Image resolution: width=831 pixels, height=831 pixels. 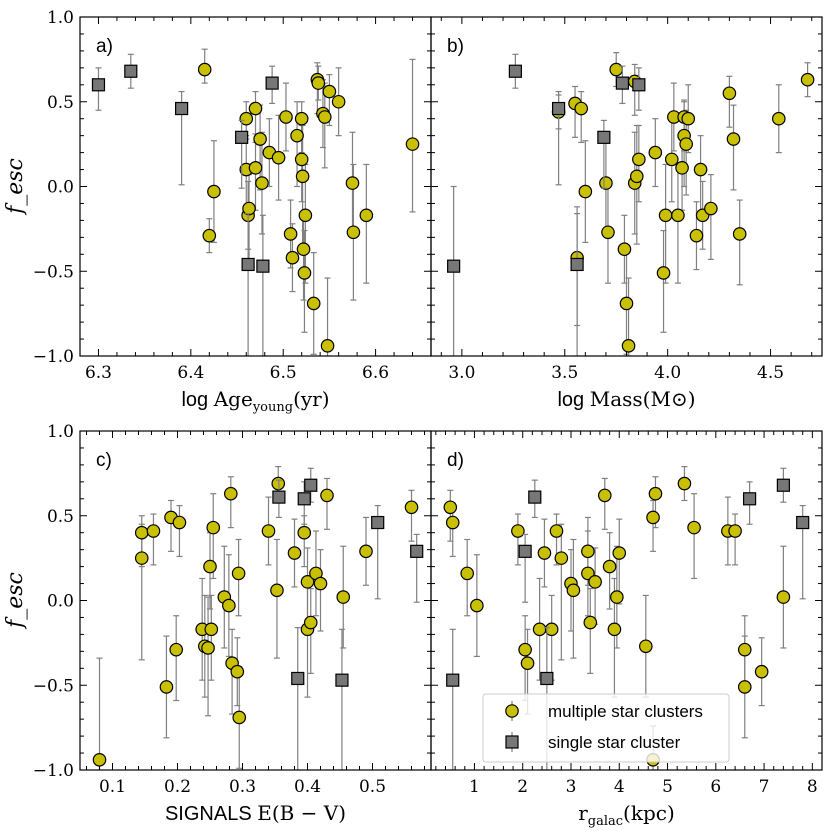 I want to click on x-axis-label: SIGNALS E(B − V), so click(x=255, y=813).